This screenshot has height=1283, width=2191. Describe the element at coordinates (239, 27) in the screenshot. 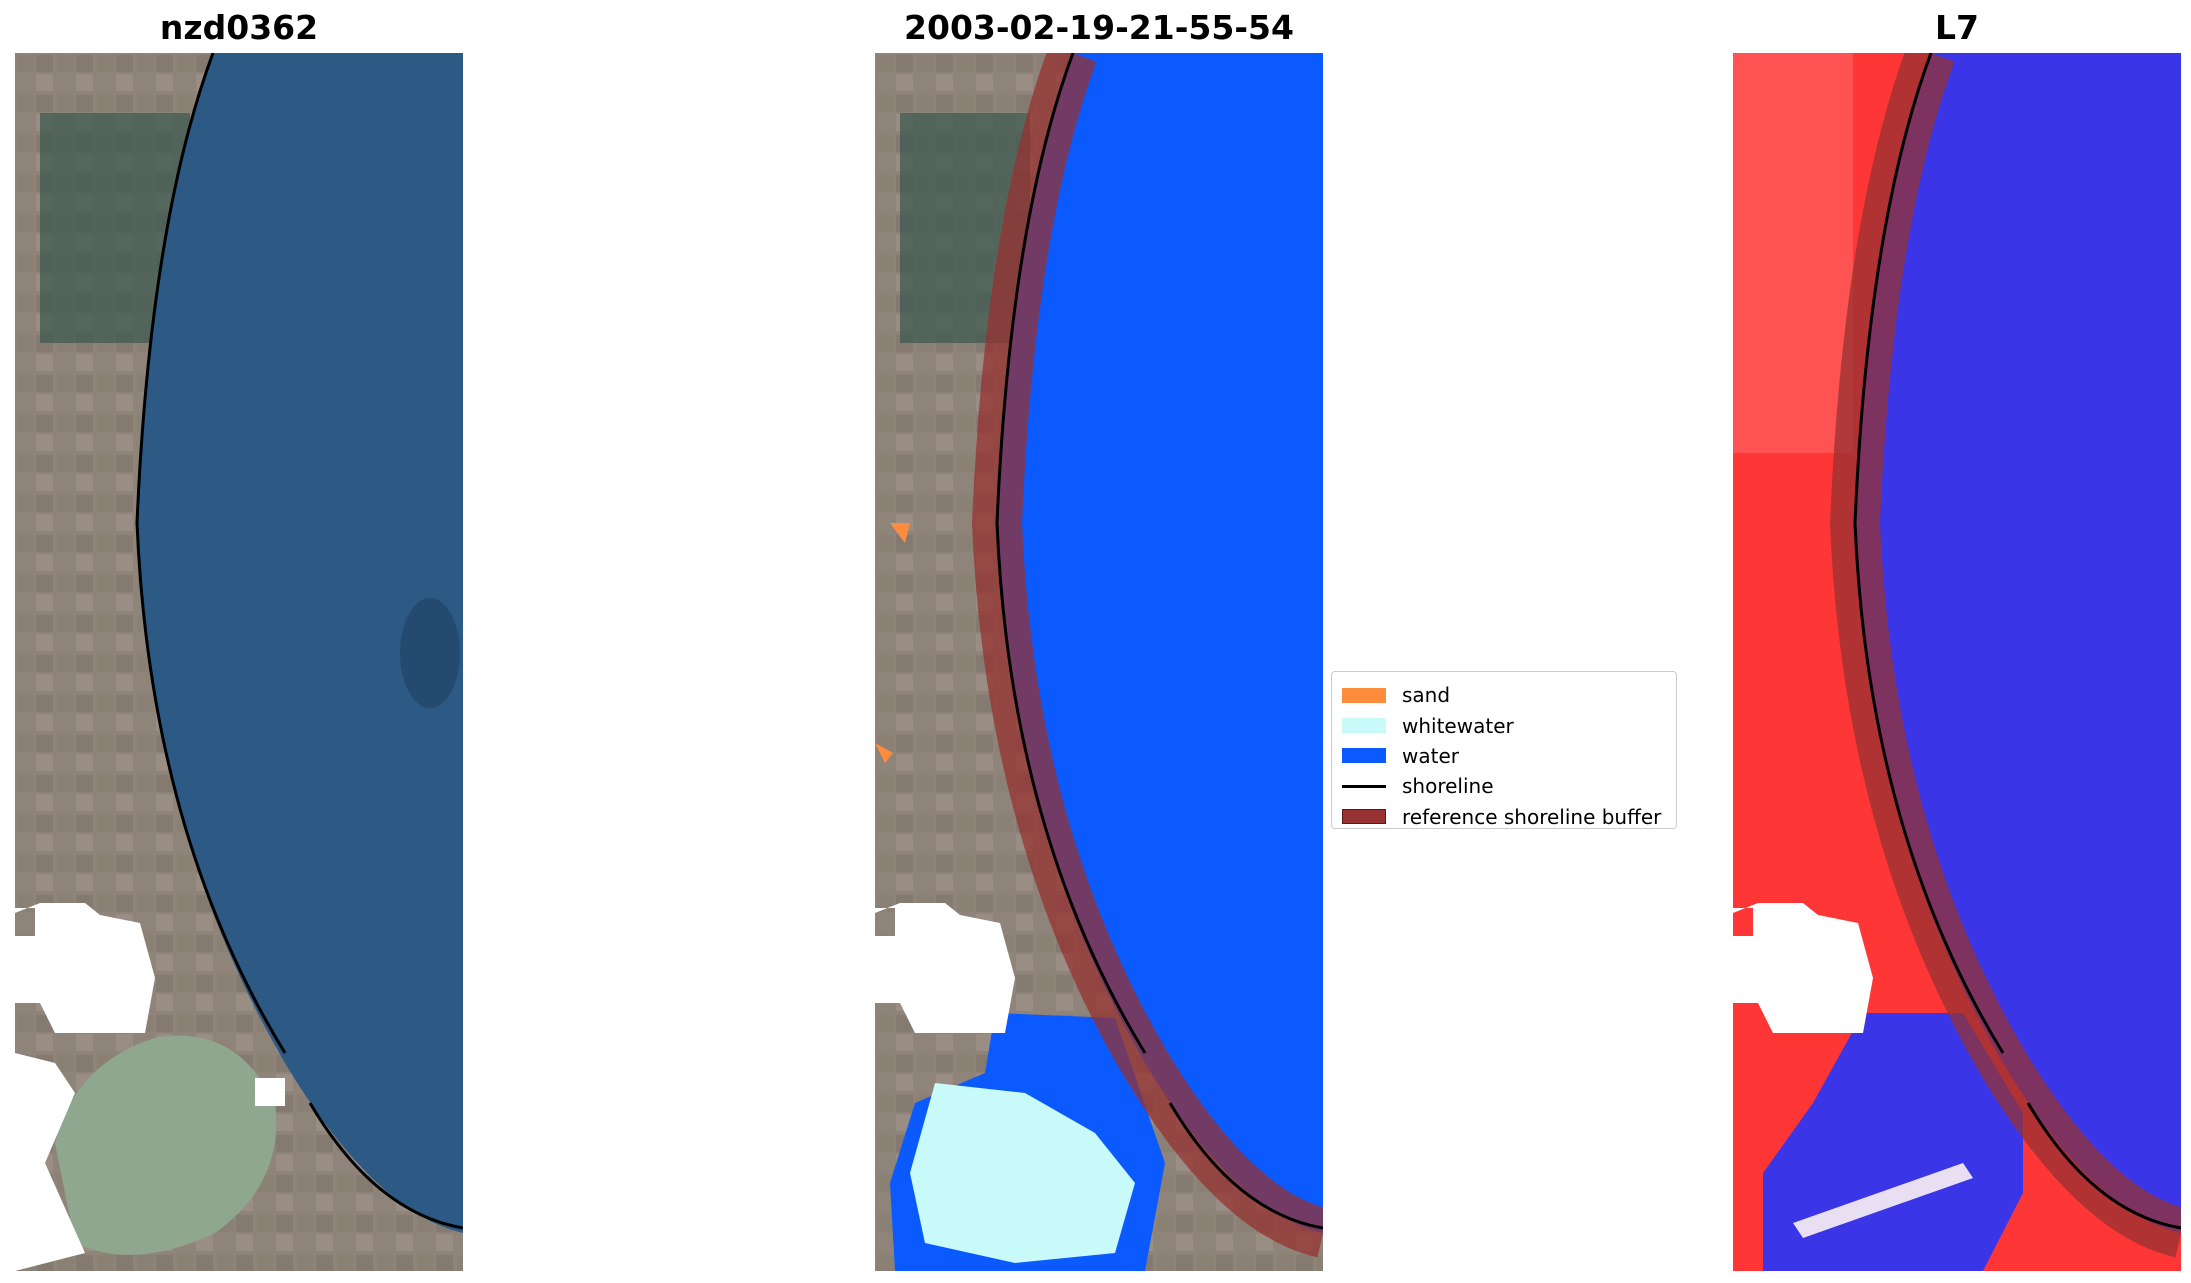

I see `panel-title-rgb: nzd0362` at that location.